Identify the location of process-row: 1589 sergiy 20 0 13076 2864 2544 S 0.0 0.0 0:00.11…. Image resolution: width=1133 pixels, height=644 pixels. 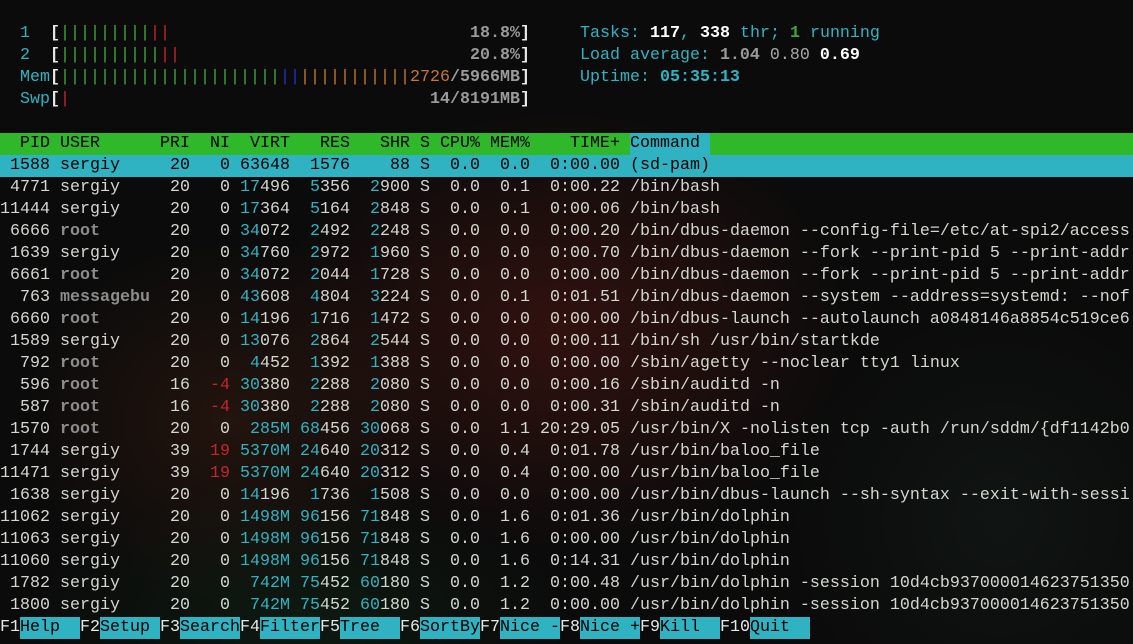
(566, 342).